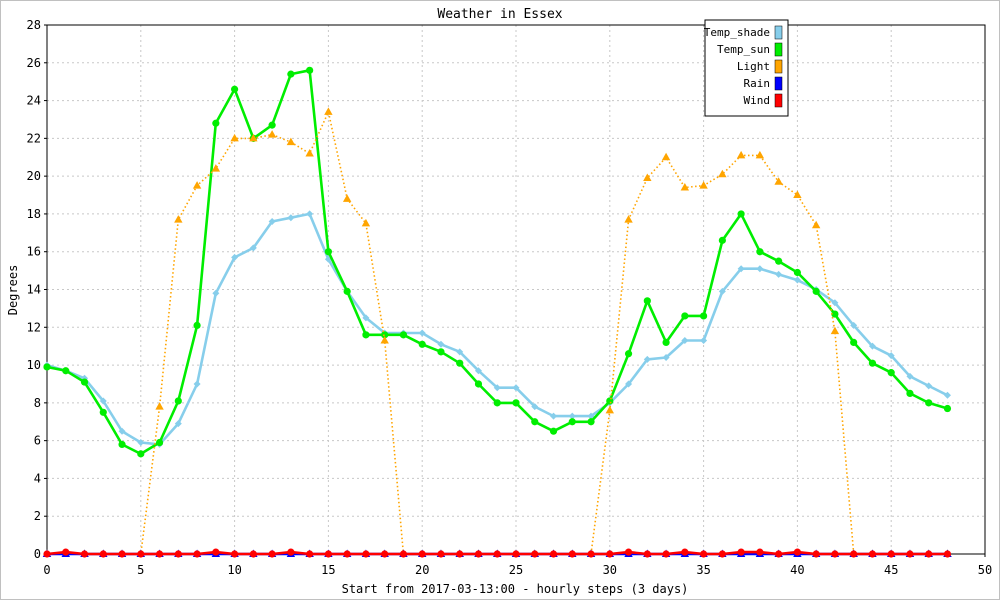 This screenshot has width=1000, height=604. I want to click on chart-title: Weather in Essex, so click(499, 14).